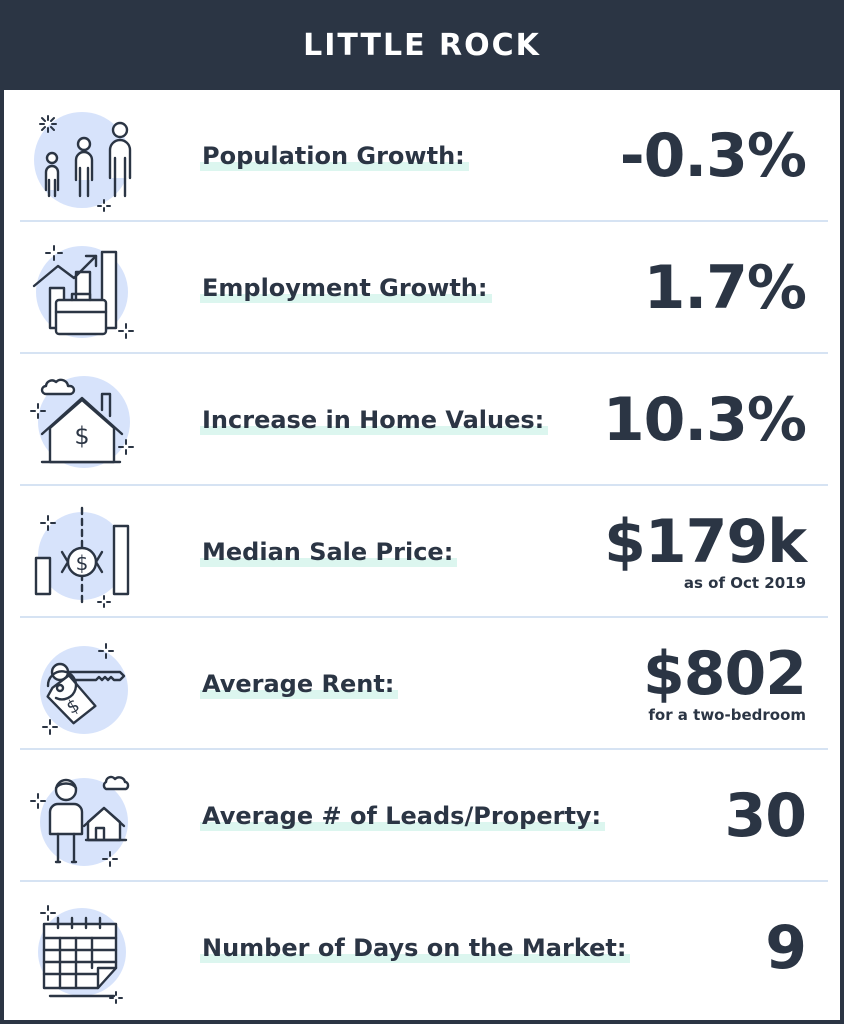 The width and height of the screenshot is (844, 1024). I want to click on stat-value: 30, so click(765, 816).